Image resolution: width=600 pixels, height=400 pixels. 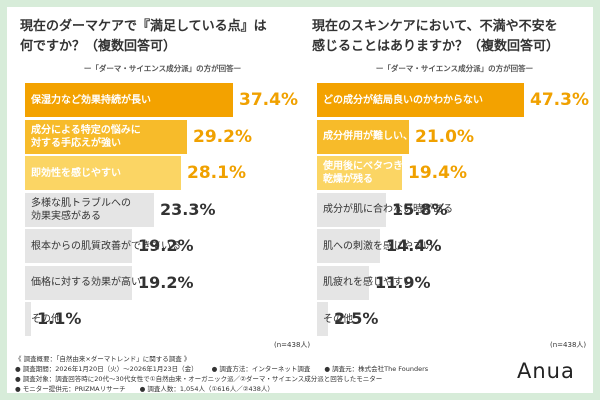 What do you see at coordinates (216, 173) in the screenshot?
I see `left-bar-value-3: 28.1%` at bounding box center [216, 173].